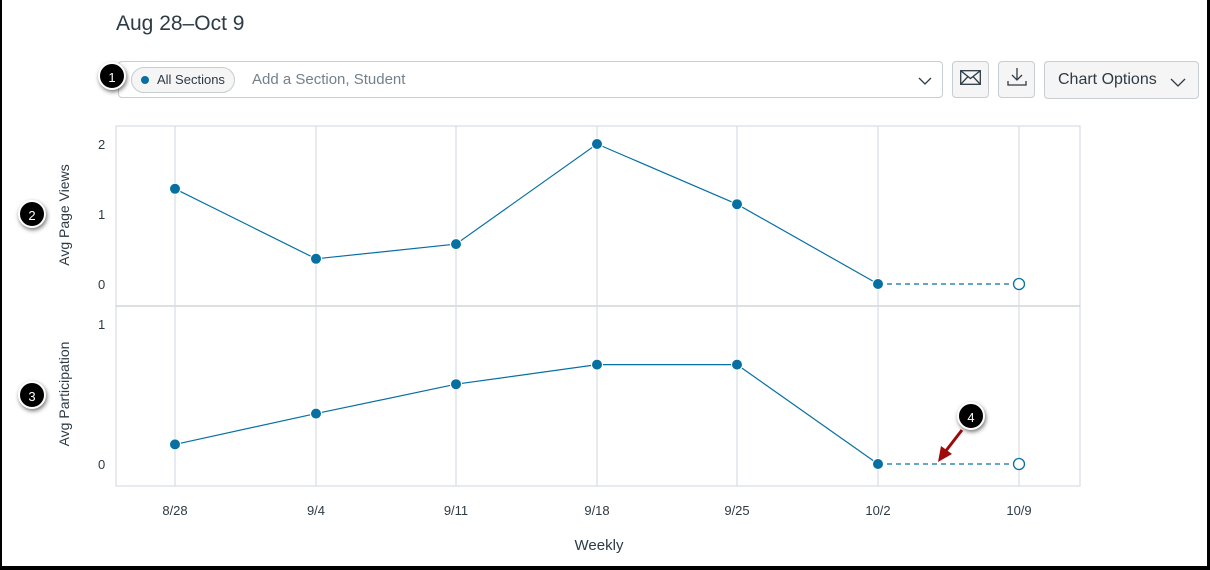 This screenshot has height=570, width=1210. Describe the element at coordinates (878, 510) in the screenshot. I see `x-tick: 10/2` at that location.